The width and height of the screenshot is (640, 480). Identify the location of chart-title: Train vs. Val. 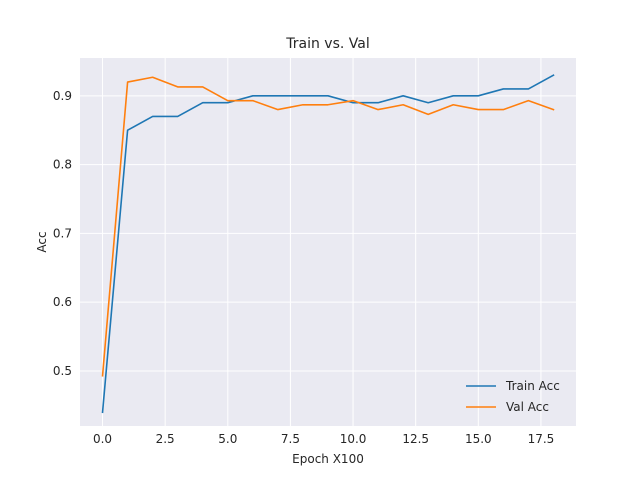
(327, 44).